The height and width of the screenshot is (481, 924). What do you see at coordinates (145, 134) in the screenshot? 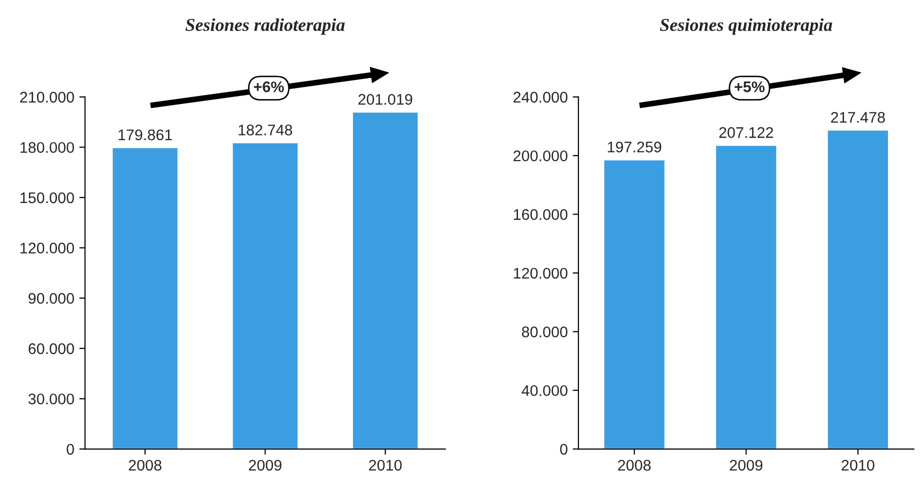
I see `data-label: 179.861` at bounding box center [145, 134].